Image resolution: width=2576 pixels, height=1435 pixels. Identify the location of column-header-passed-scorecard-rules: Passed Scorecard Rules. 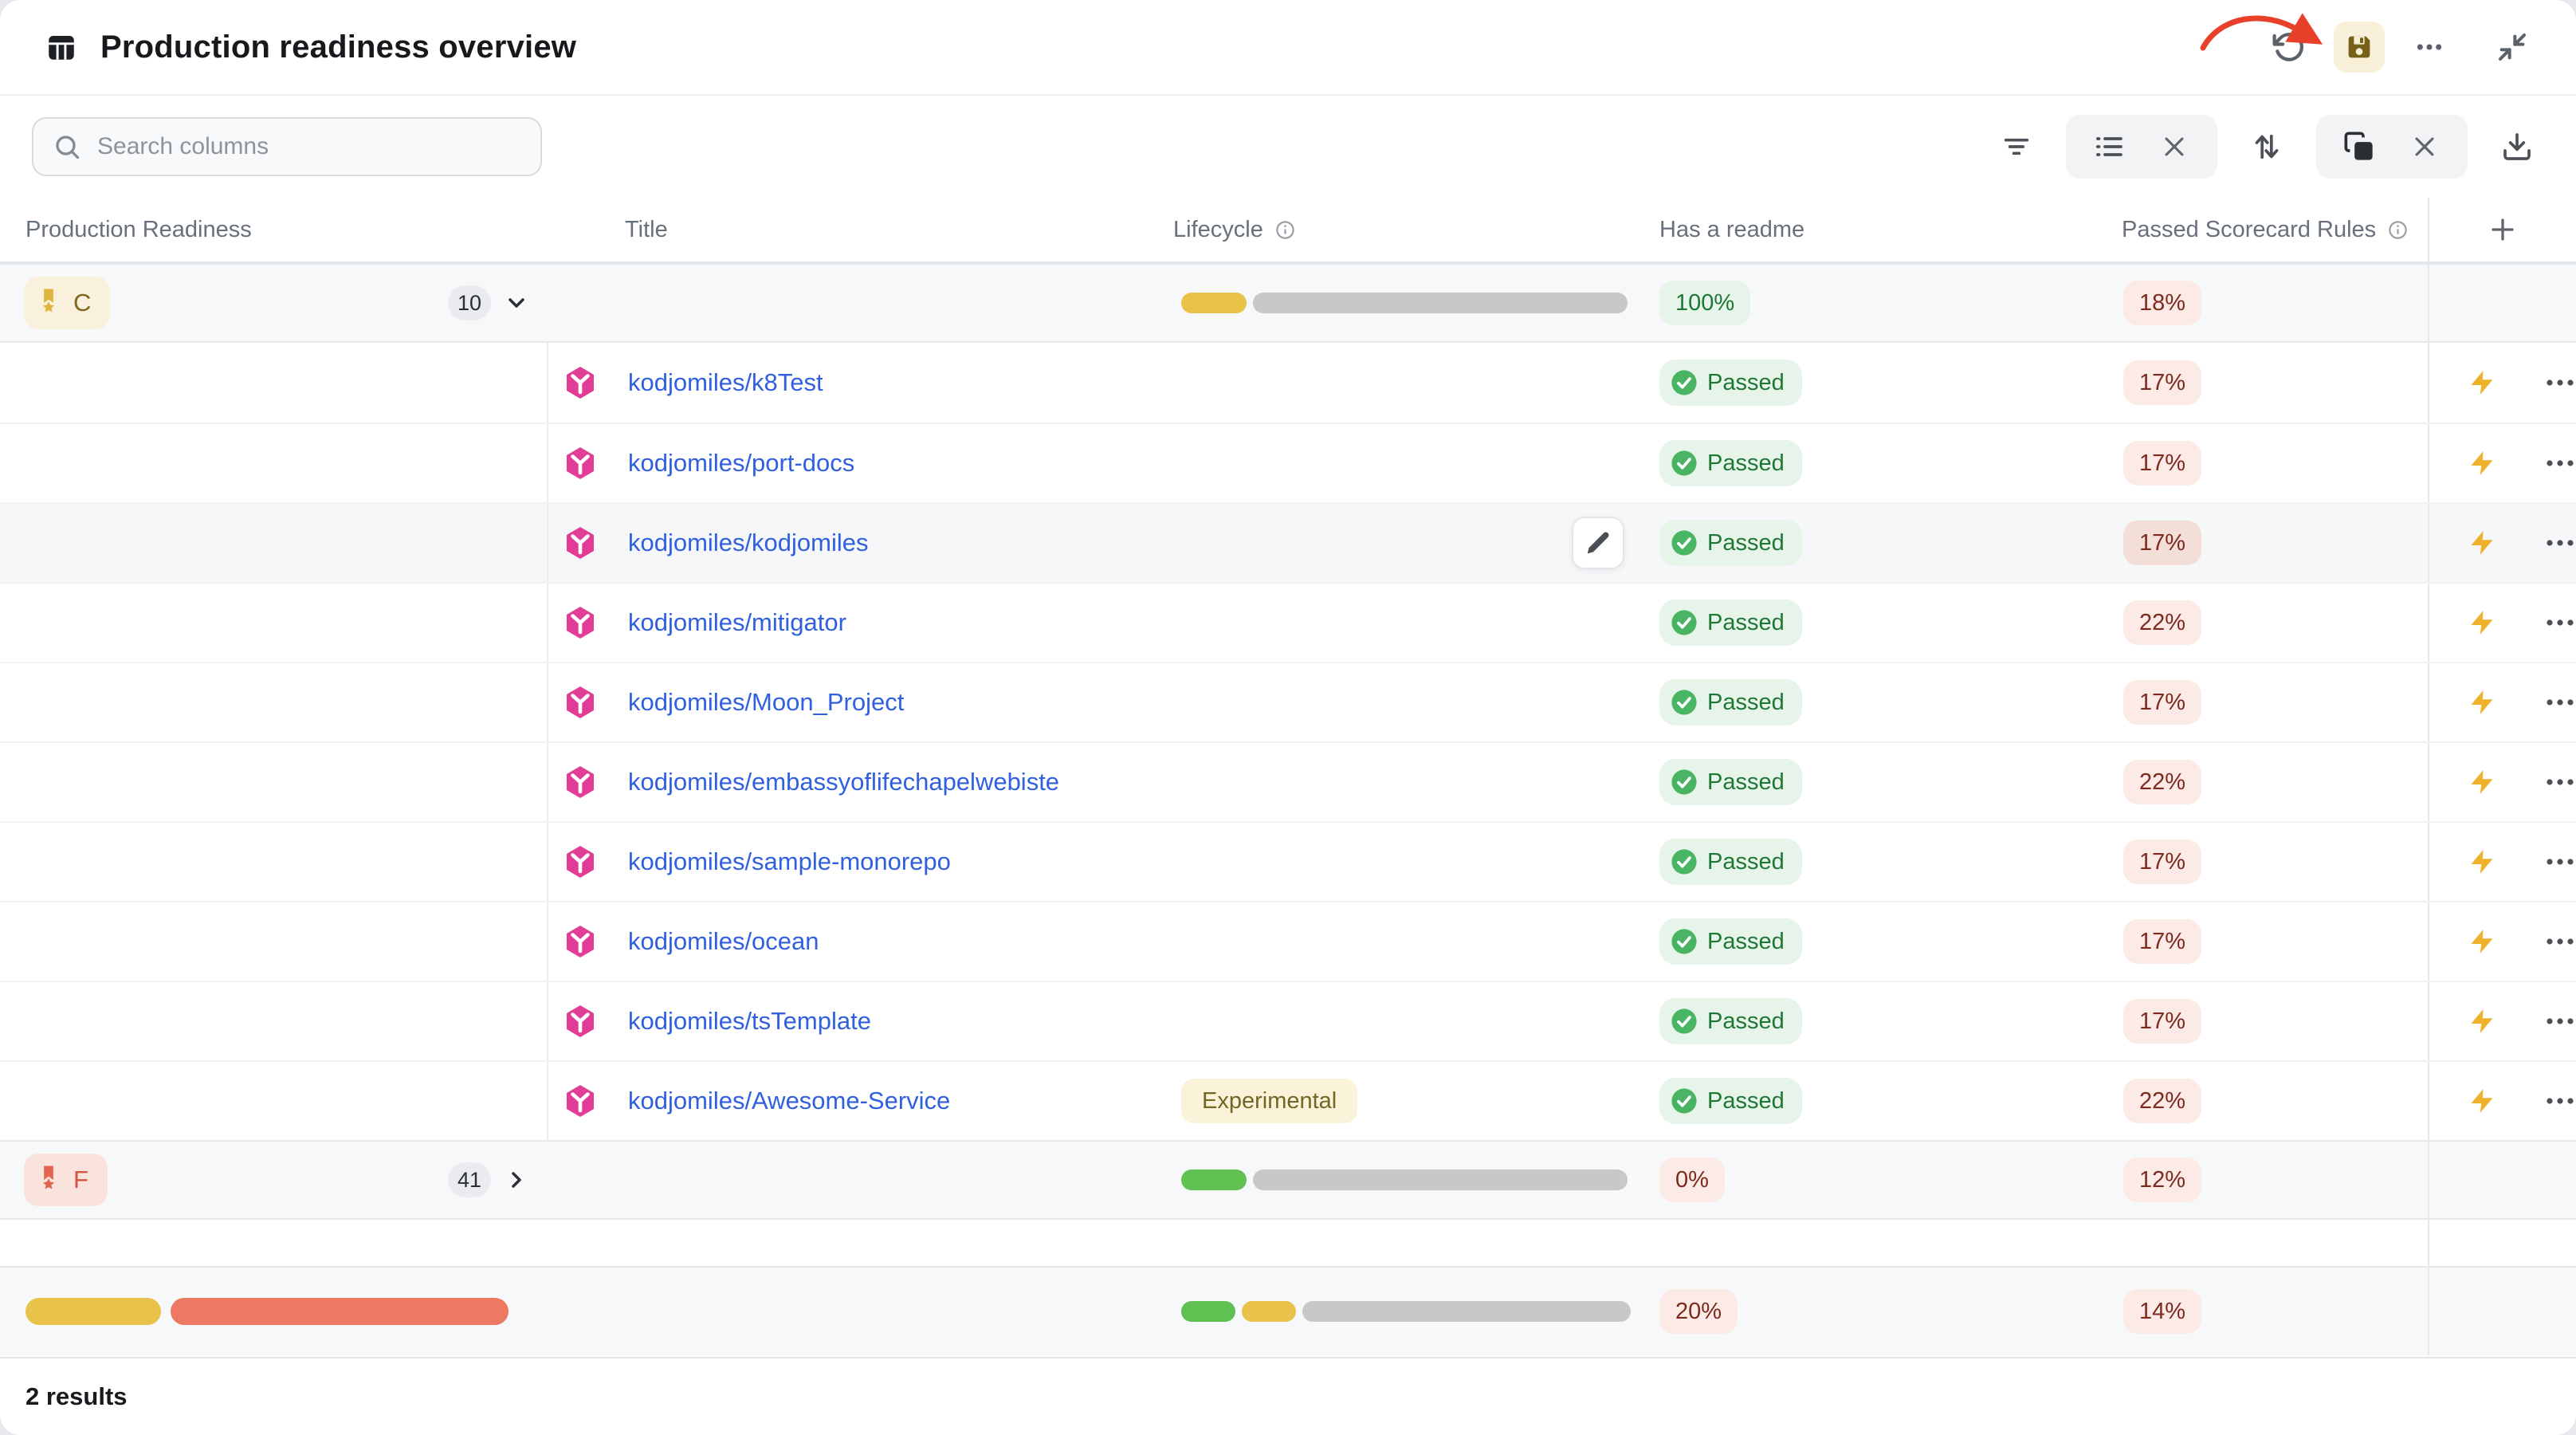
(2258, 230).